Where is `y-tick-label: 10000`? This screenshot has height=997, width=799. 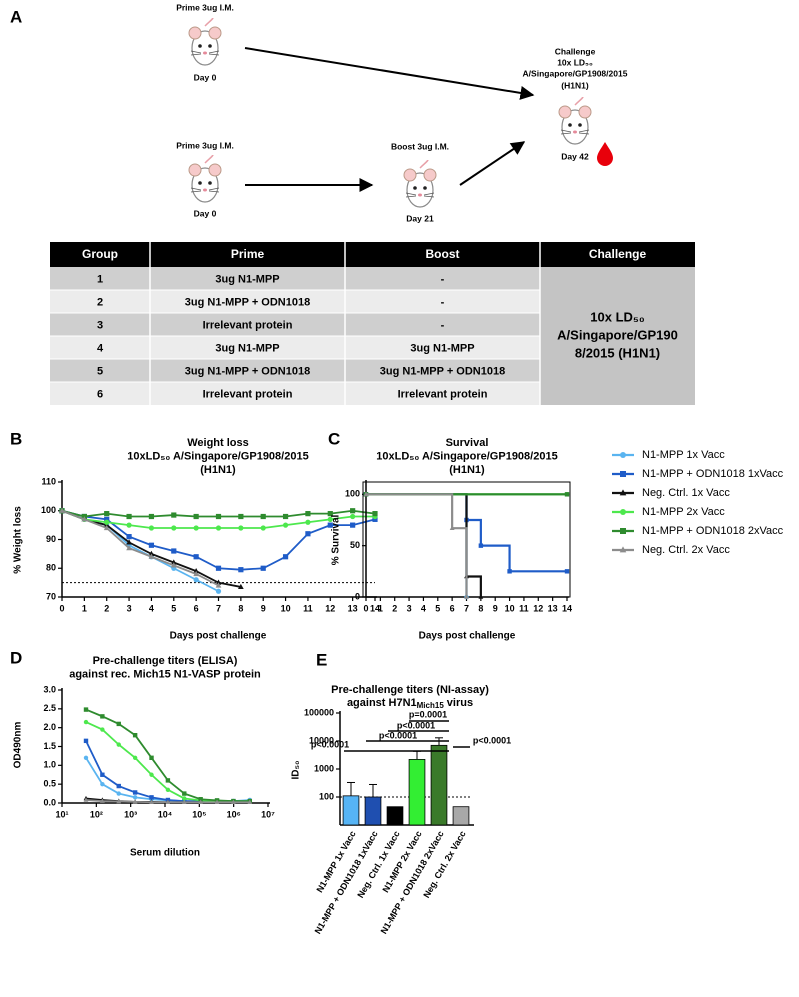
y-tick-label: 10000 is located at coordinates (321, 740).